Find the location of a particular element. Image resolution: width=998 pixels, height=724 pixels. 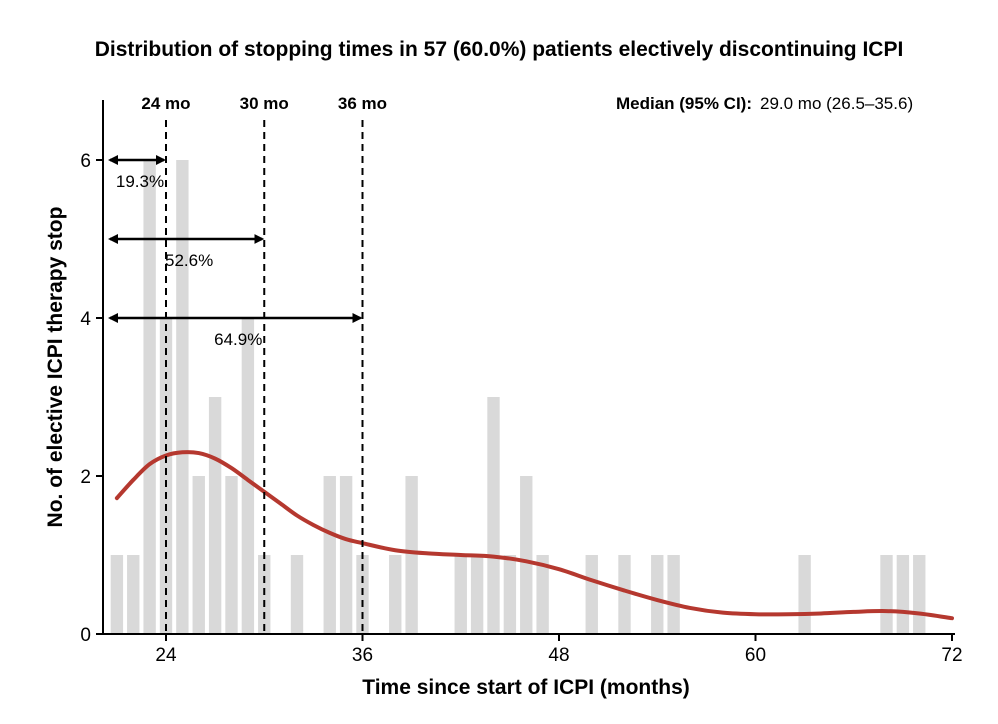

median-label: Median (95% CI): is located at coordinates (684, 103).